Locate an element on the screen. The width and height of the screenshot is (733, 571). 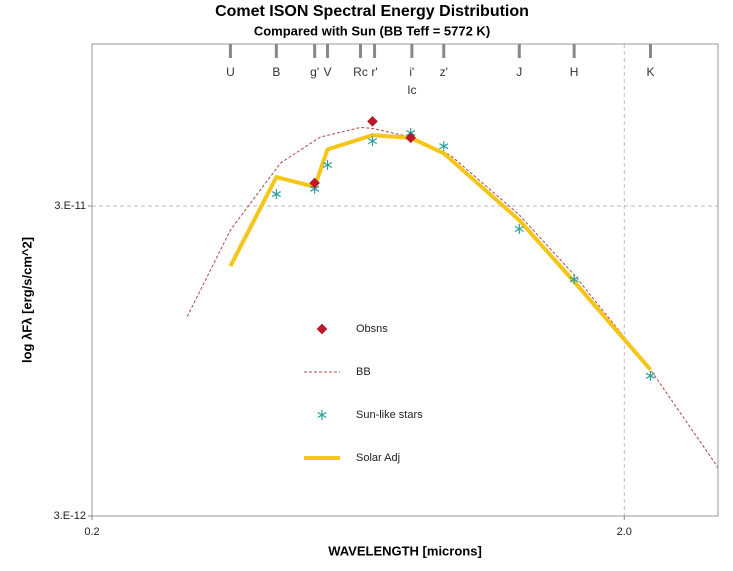
chart-subtitle: Compared with Sun (BB Teff = 5772 K) is located at coordinates (372, 30).